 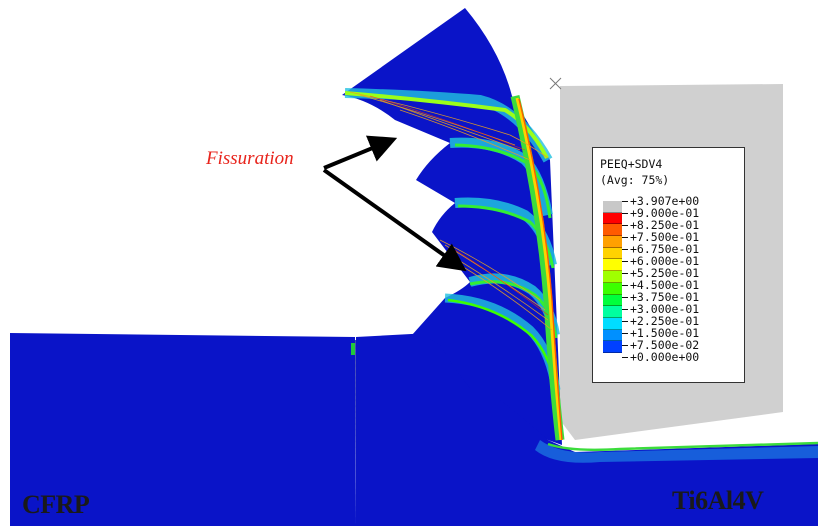 I want to click on legend-value: +3.000e-01, so click(x=660, y=309).